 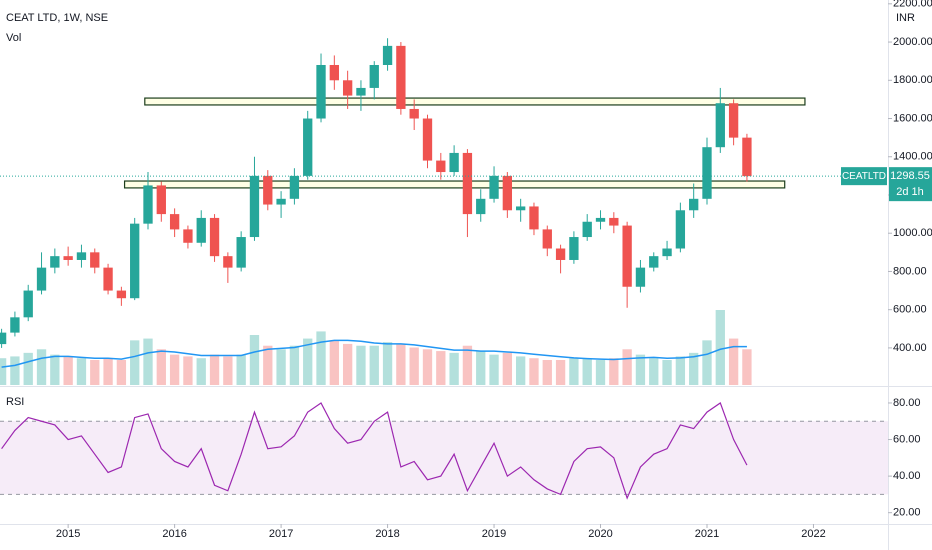 What do you see at coordinates (475, 101) in the screenshot?
I see `price-zone` at bounding box center [475, 101].